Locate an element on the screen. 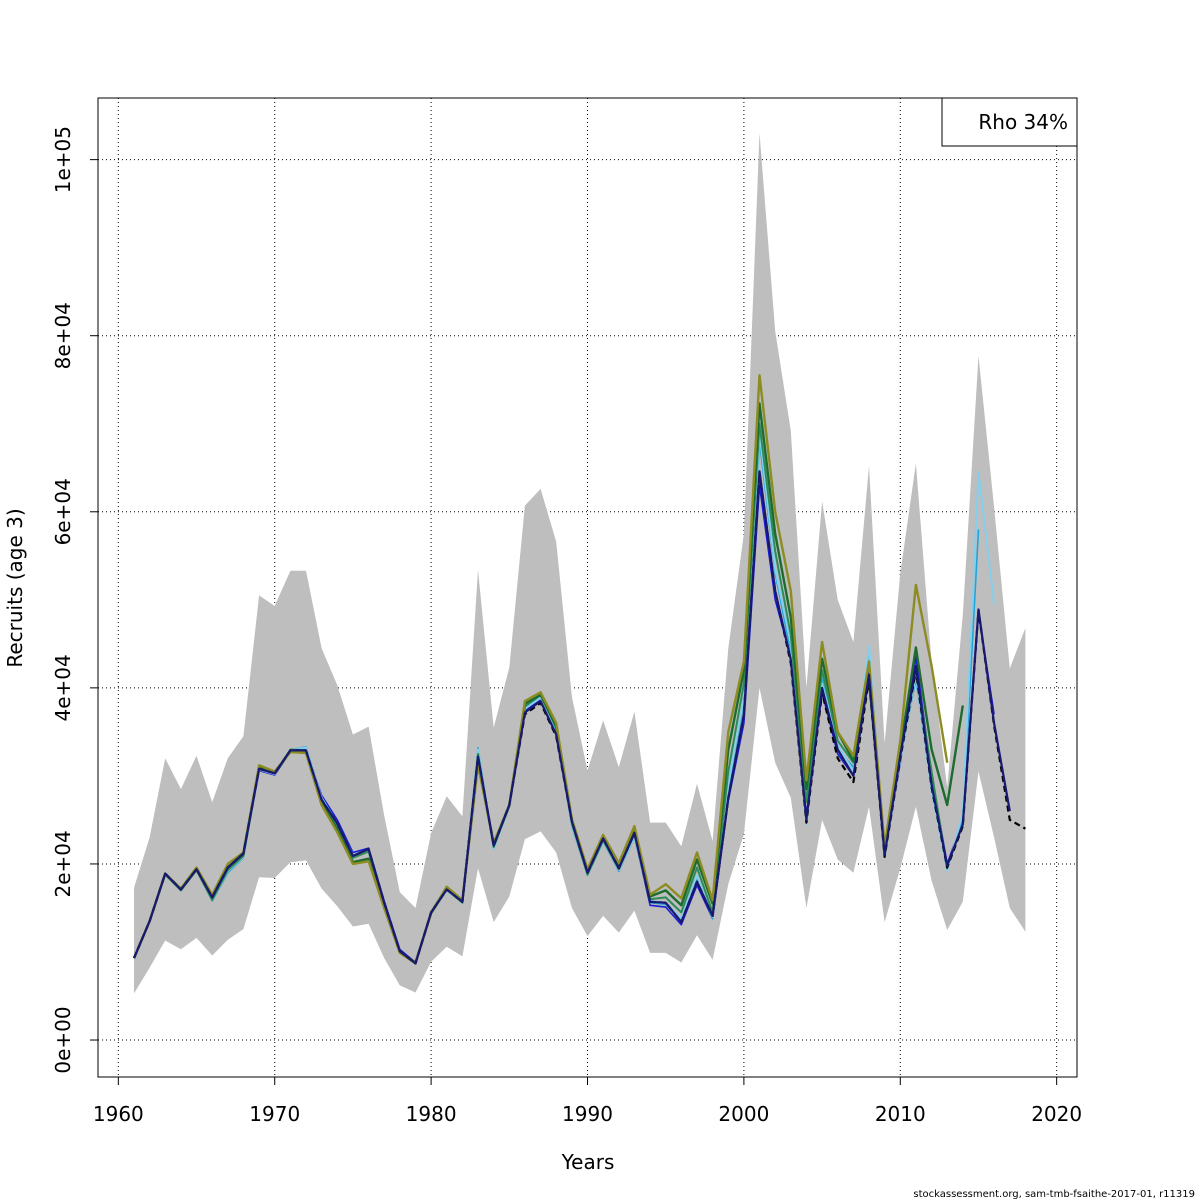 The height and width of the screenshot is (1200, 1200). x-tick-label: 2000 is located at coordinates (743, 1114).